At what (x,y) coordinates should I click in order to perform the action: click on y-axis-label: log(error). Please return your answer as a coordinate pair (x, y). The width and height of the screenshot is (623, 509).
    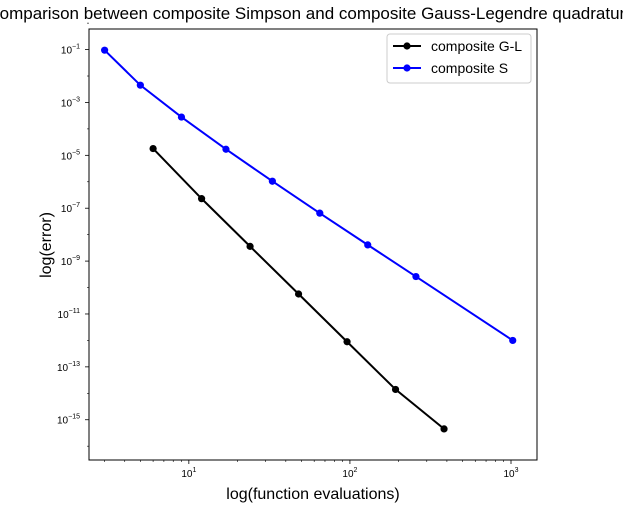
    Looking at the image, I should click on (46, 245).